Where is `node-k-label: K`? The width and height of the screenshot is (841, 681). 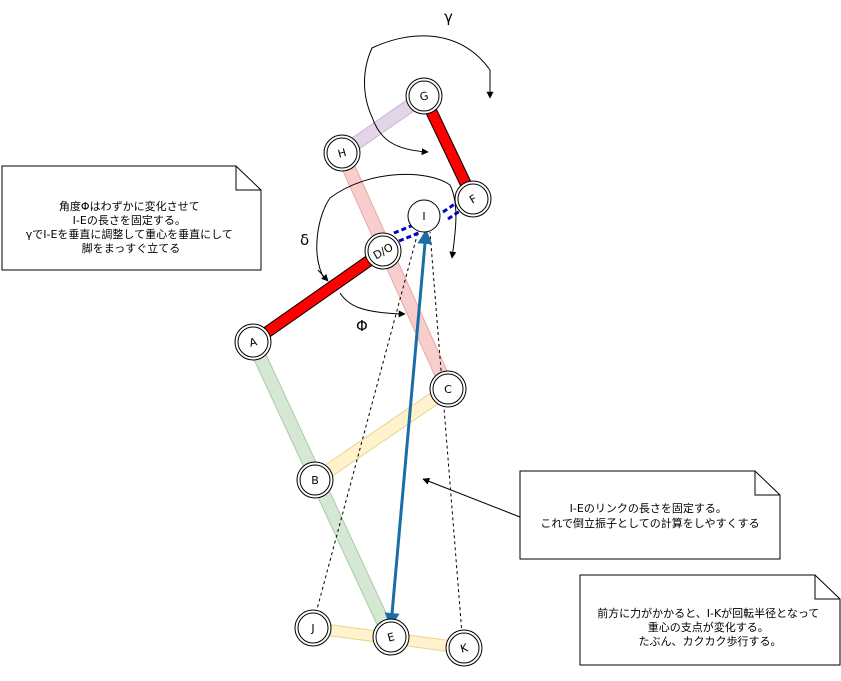 node-k-label: K is located at coordinates (464, 648).